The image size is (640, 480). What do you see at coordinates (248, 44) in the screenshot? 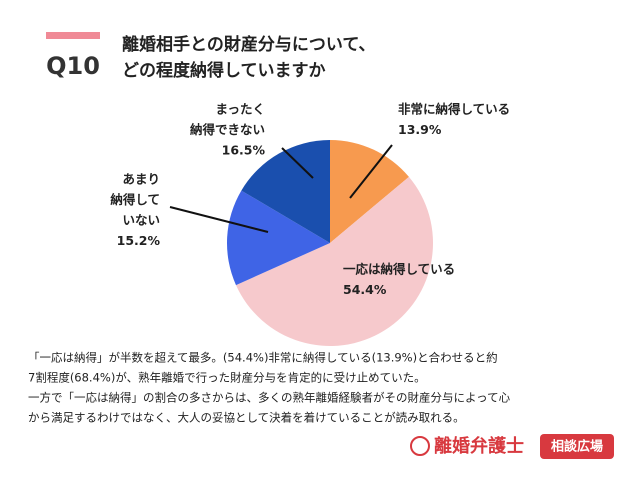
I see `chart-title: 離婚相手との財産分与について、` at bounding box center [248, 44].